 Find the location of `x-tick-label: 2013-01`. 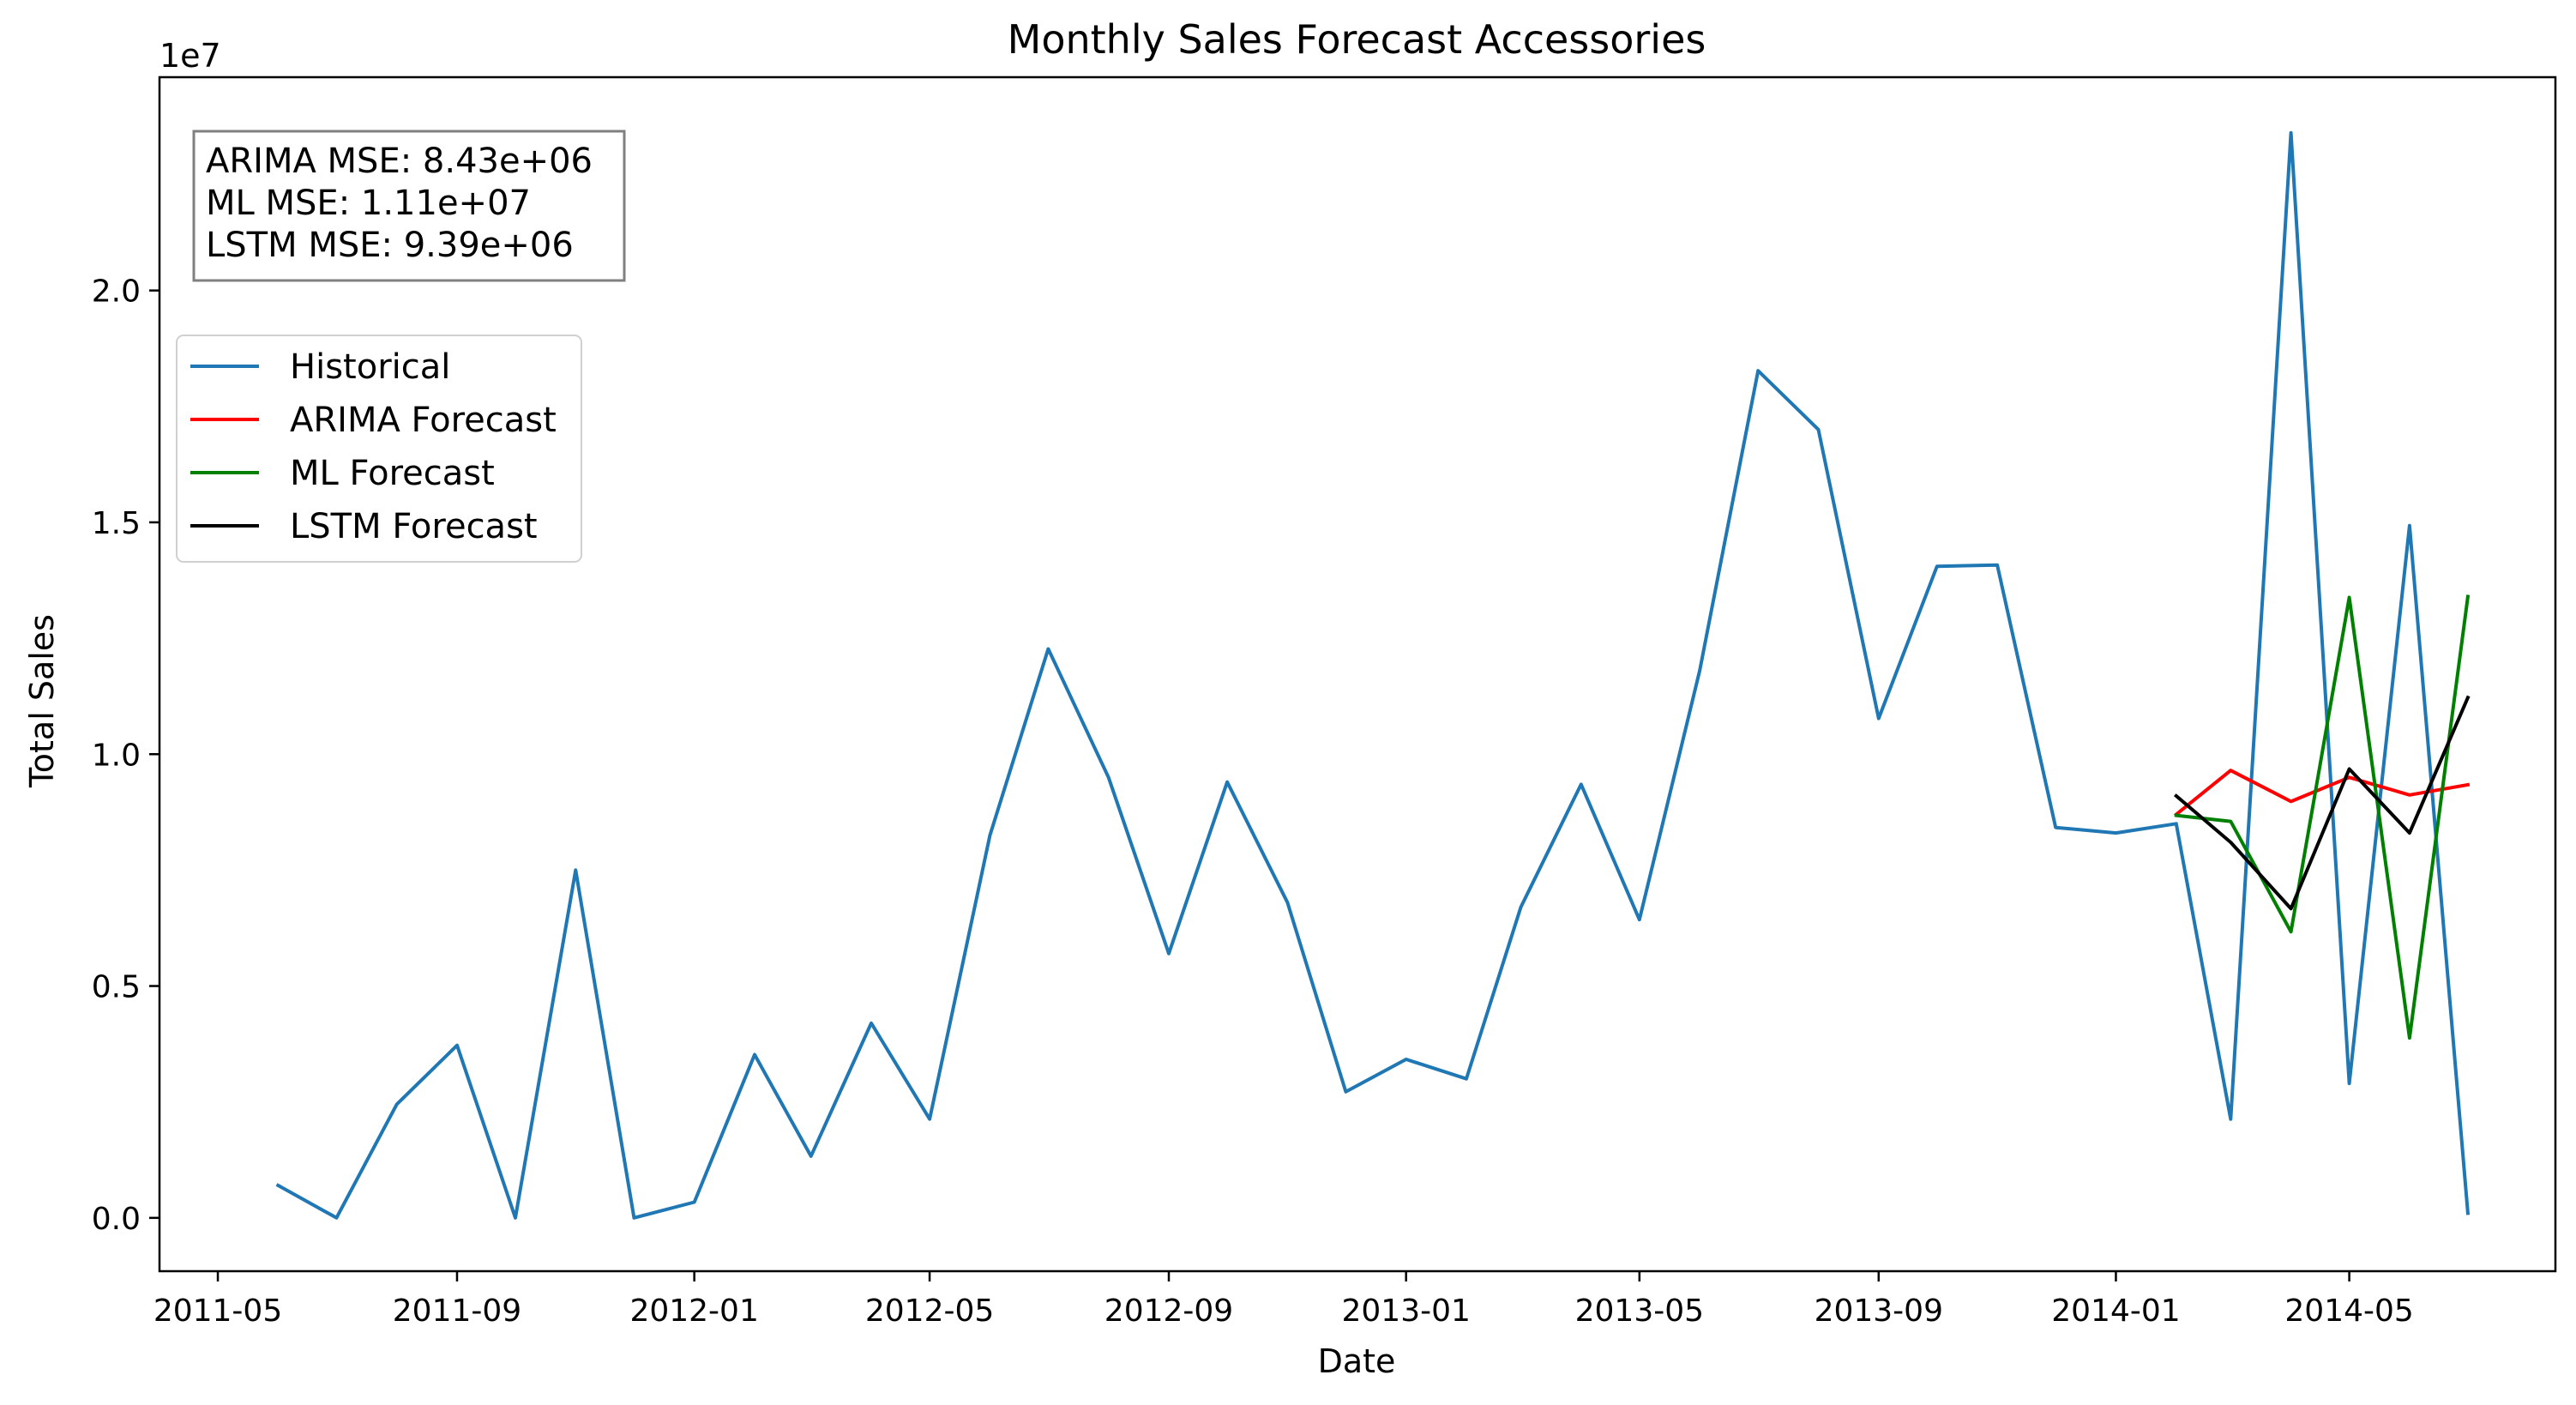

x-tick-label: 2013-01 is located at coordinates (1405, 1311).